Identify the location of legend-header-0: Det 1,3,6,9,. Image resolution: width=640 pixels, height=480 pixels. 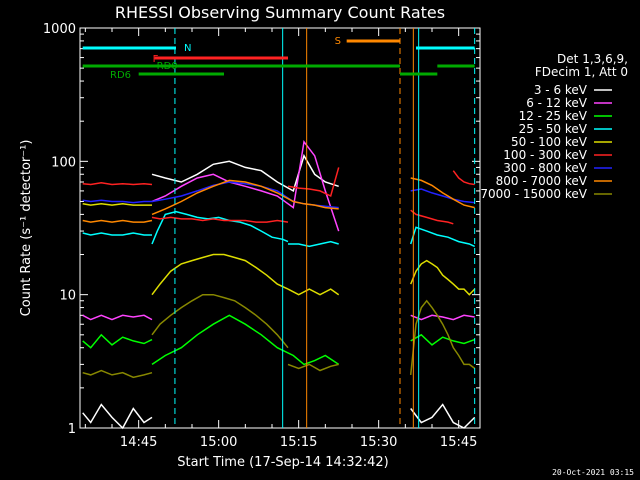
(592, 59).